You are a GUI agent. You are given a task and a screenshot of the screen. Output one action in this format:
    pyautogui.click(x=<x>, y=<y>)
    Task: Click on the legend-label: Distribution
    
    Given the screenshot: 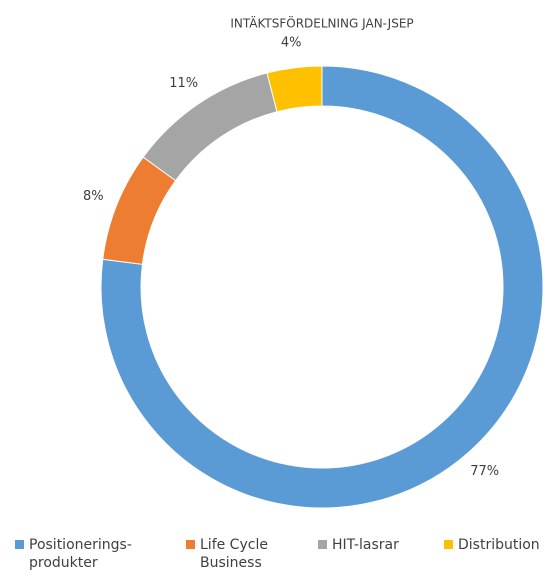 What is the action you would take?
    pyautogui.click(x=499, y=545)
    